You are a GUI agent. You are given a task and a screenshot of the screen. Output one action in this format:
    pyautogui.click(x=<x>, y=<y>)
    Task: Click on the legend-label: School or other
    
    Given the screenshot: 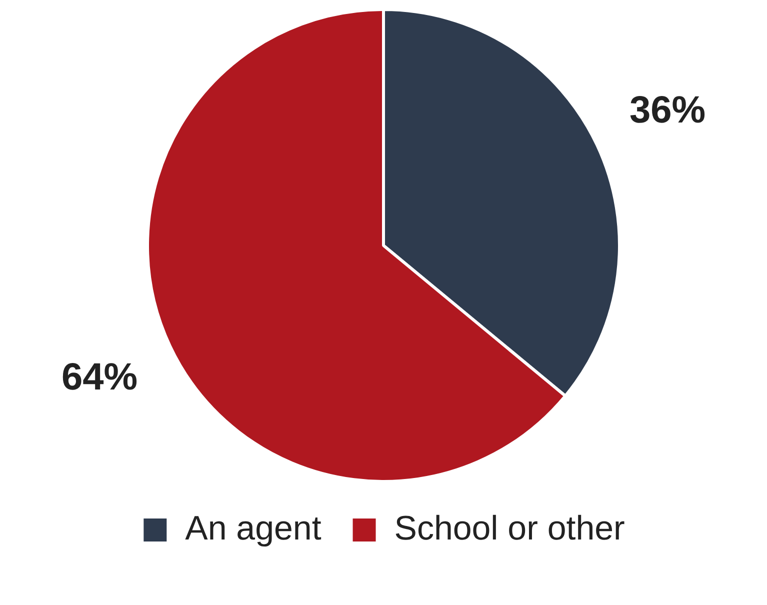 What is the action you would take?
    pyautogui.click(x=509, y=528)
    